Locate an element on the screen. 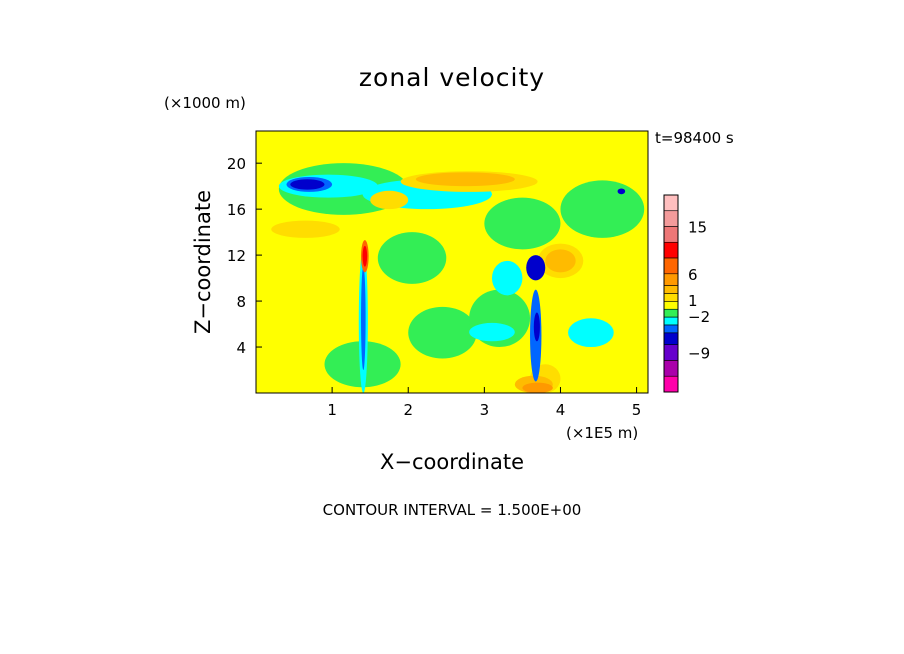  y-axis-unit: (×1000 m) is located at coordinates (205, 103).